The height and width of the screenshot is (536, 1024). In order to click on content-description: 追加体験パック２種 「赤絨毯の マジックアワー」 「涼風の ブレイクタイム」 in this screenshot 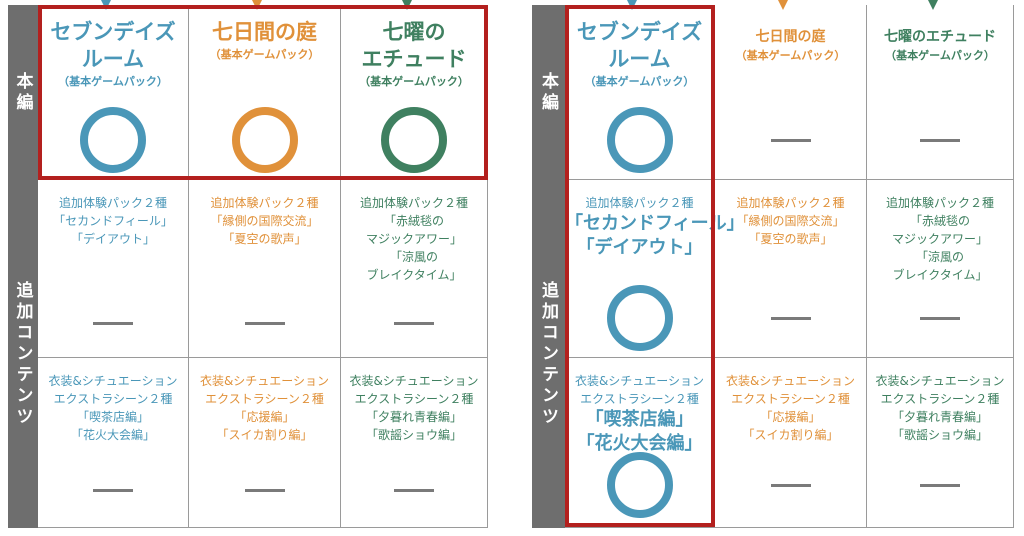, I will do `click(940, 232)`.